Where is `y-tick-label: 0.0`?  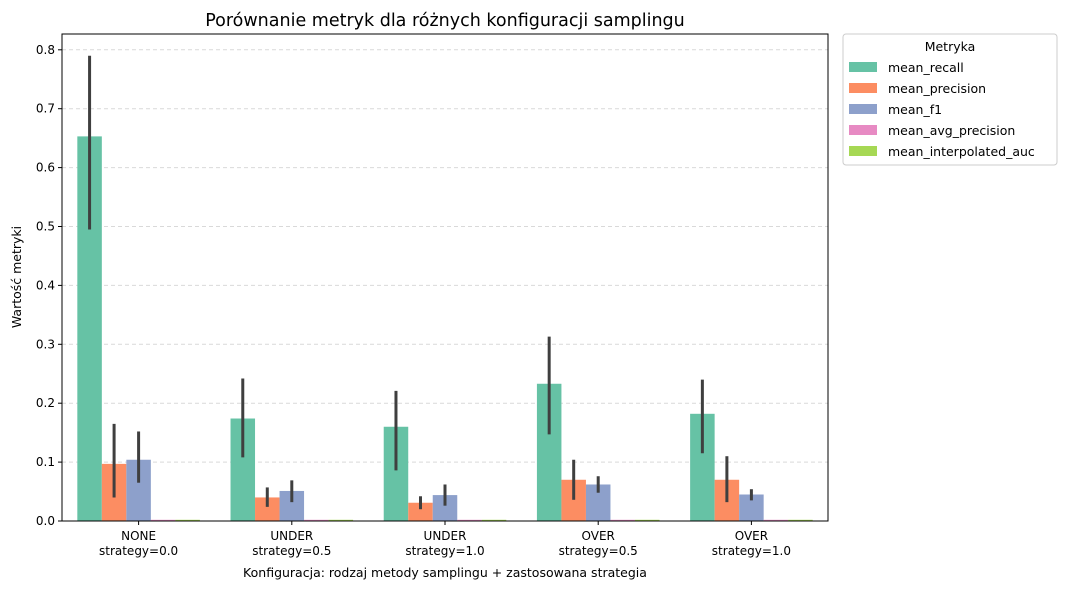
y-tick-label: 0.0 is located at coordinates (45, 521).